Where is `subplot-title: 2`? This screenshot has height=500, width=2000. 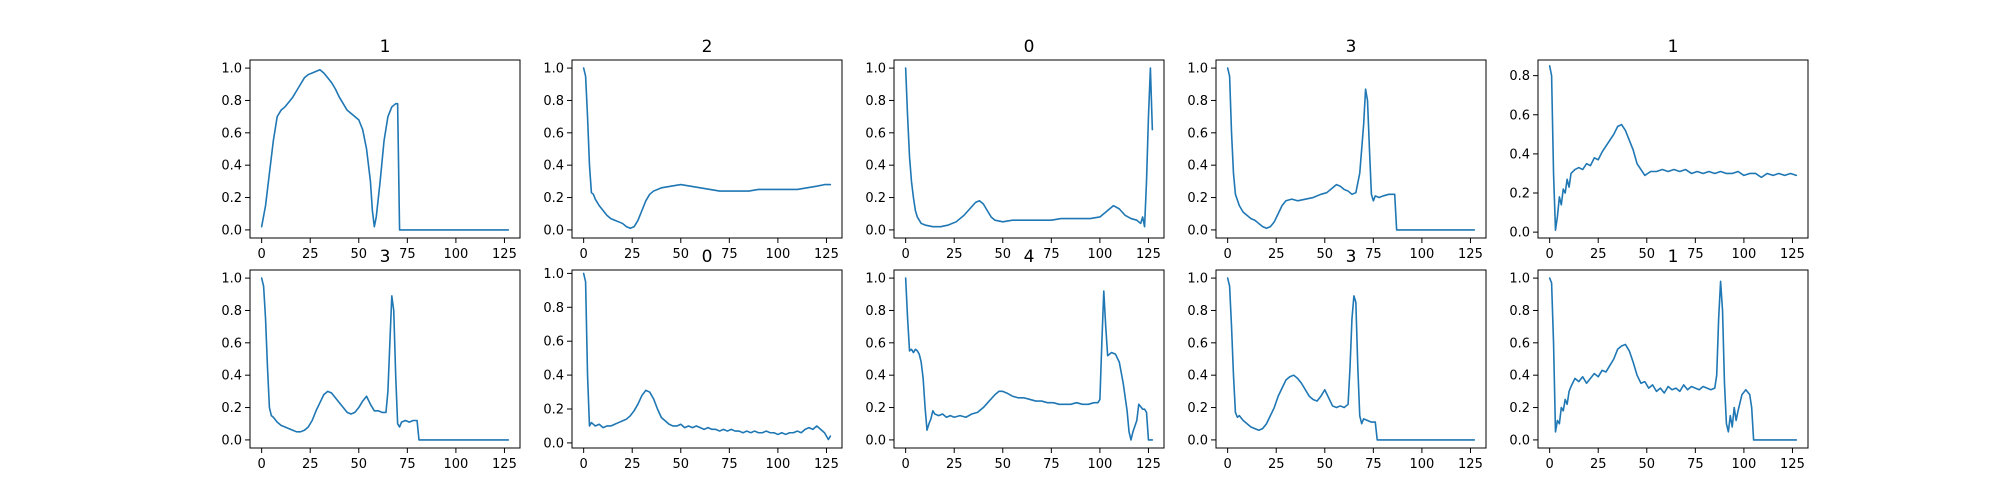 subplot-title: 2 is located at coordinates (707, 47).